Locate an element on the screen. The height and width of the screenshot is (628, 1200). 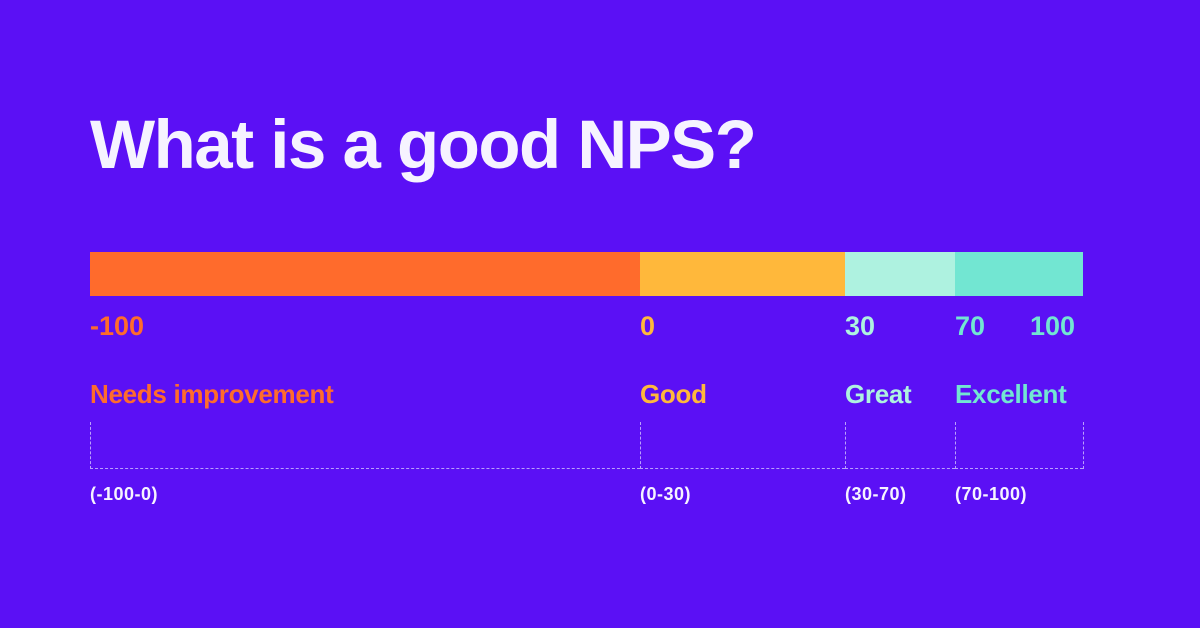
range-bracket-end is located at coordinates (1083, 445).